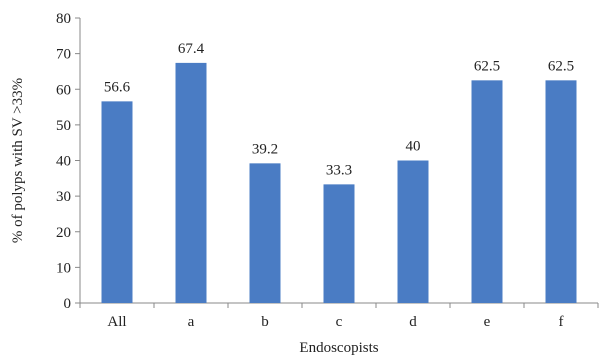  I want to click on y-tick-label: 50, so click(63, 126).